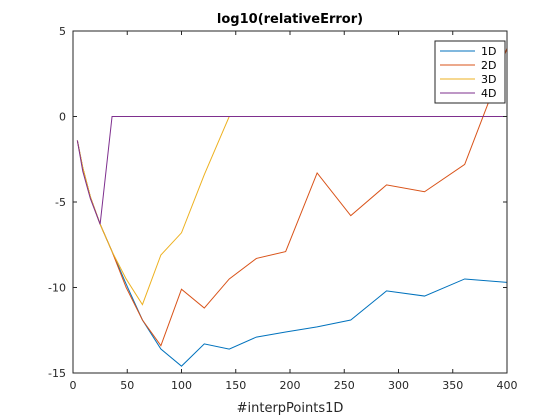 Image resolution: width=560 pixels, height=420 pixels. I want to click on y-tick-label: -5, so click(60, 202).